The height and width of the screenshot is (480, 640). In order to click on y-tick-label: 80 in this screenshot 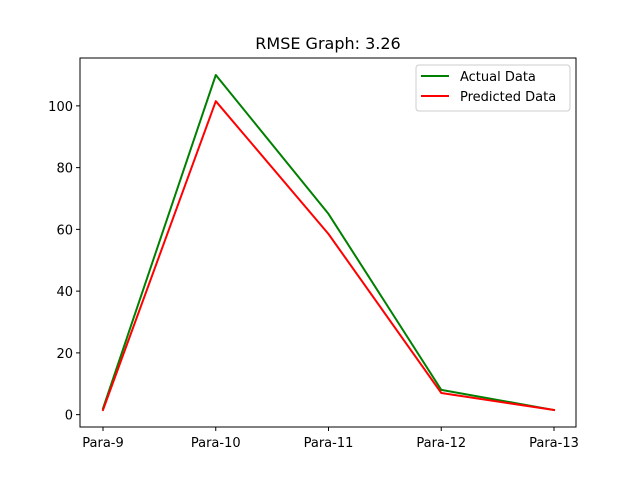, I will do `click(64, 169)`.